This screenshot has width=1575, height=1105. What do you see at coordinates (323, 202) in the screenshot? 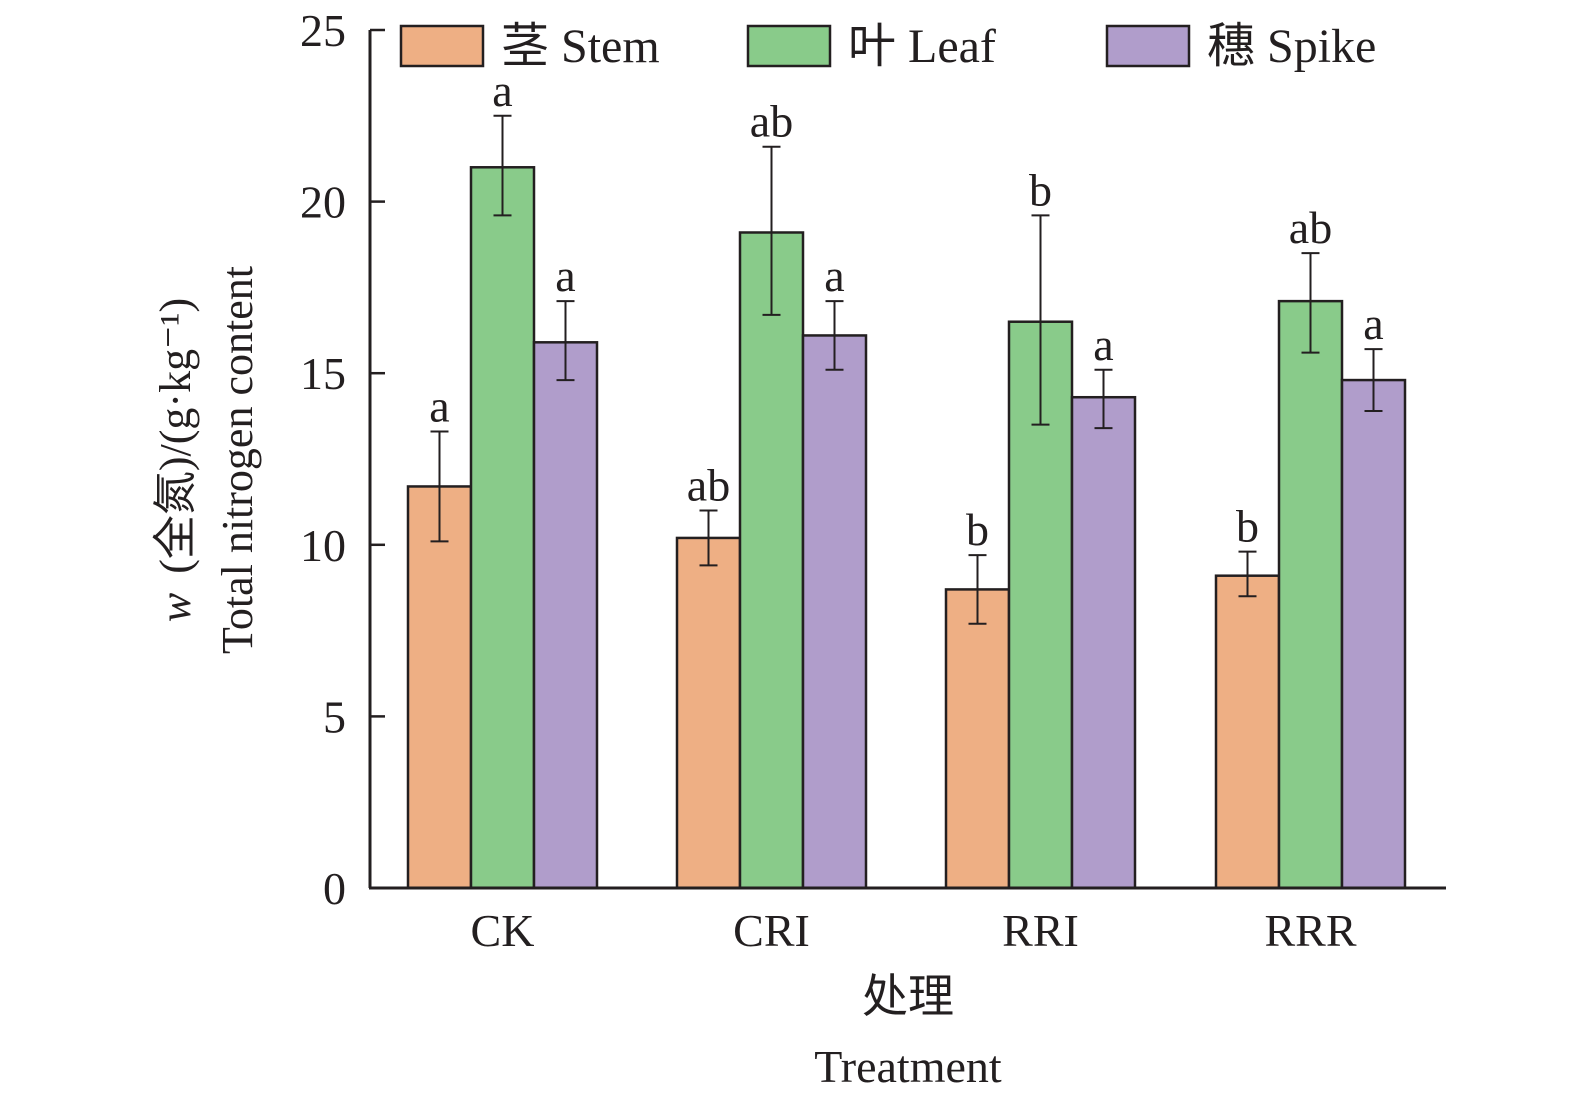
I see `y-tick-label: 20` at bounding box center [323, 202].